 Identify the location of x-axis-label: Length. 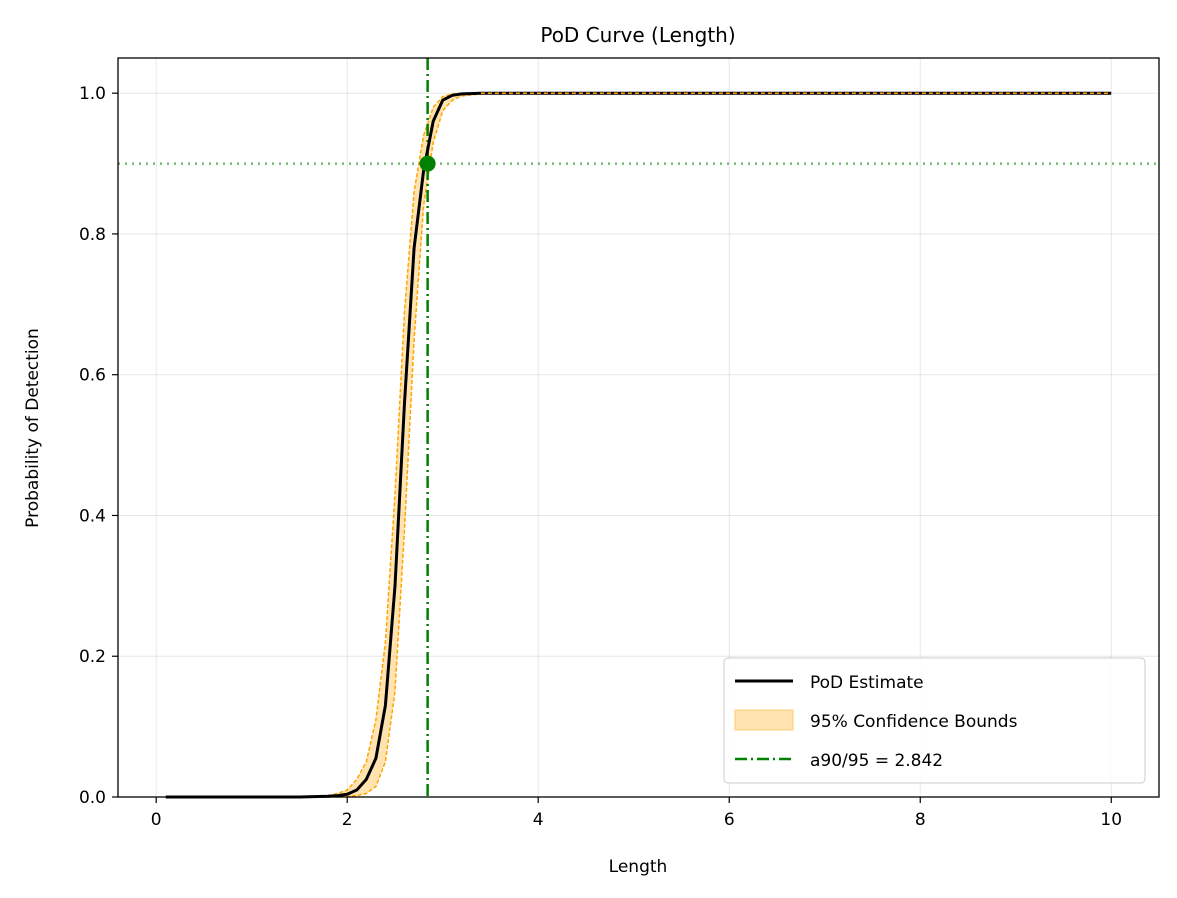
(638, 867).